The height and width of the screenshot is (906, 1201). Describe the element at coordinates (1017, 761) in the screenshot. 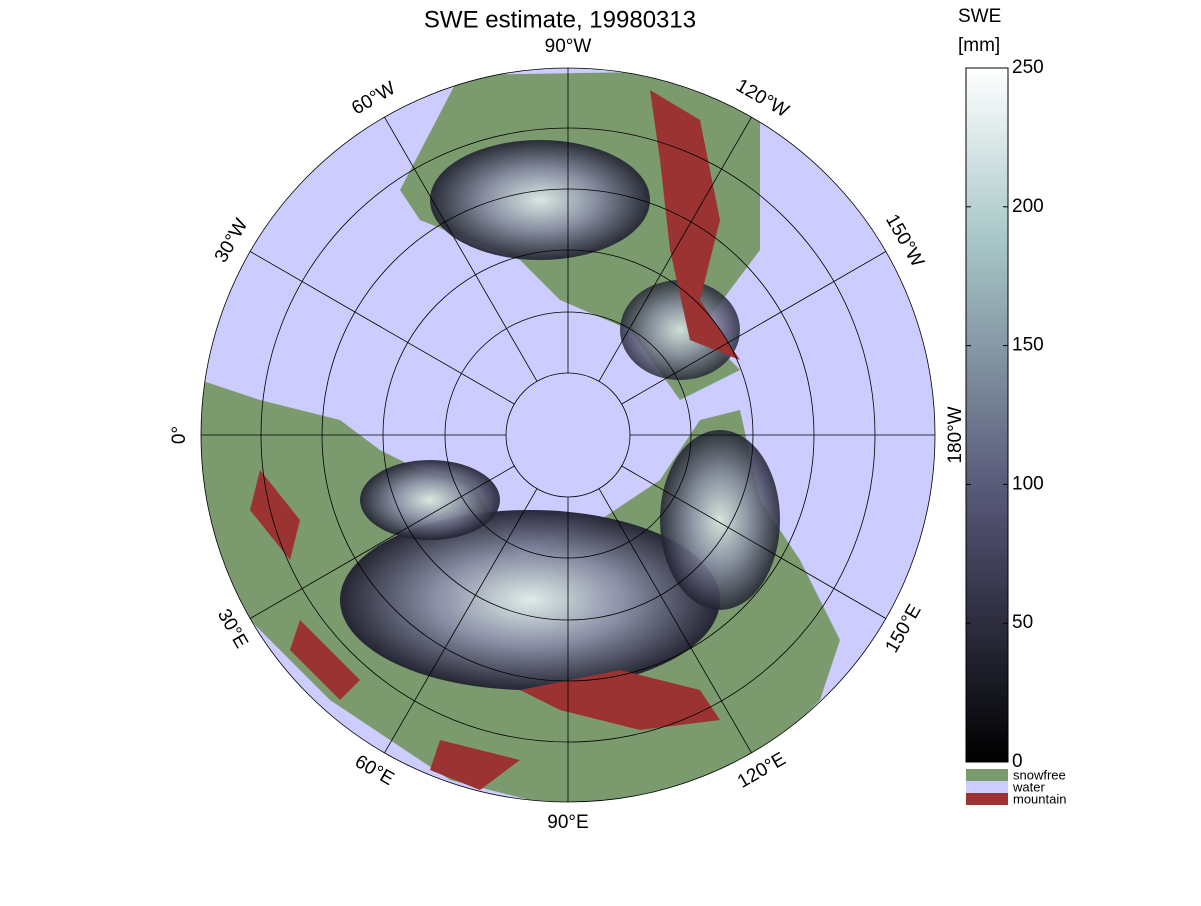

I see `colorbar-tick-label: 0` at that location.